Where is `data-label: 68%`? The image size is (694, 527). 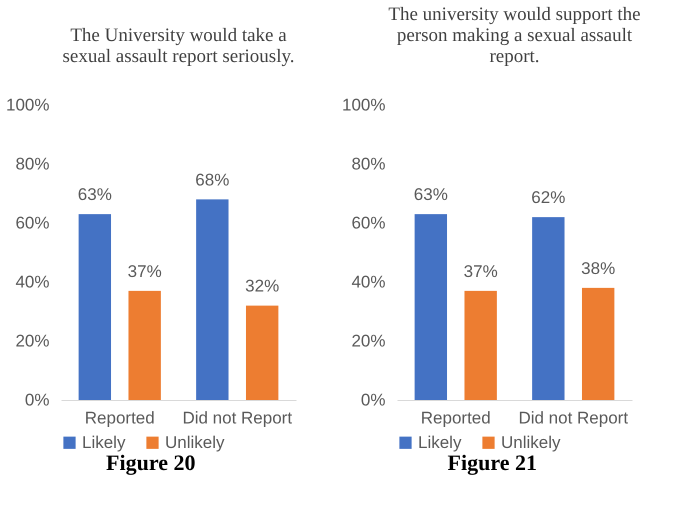 data-label: 68% is located at coordinates (212, 180).